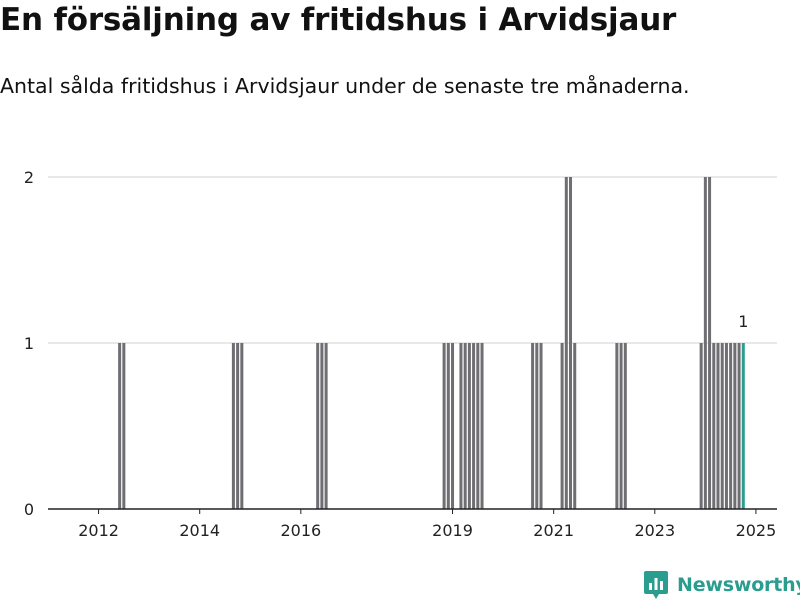  I want to click on x-tick-label: 2023, so click(654, 530).